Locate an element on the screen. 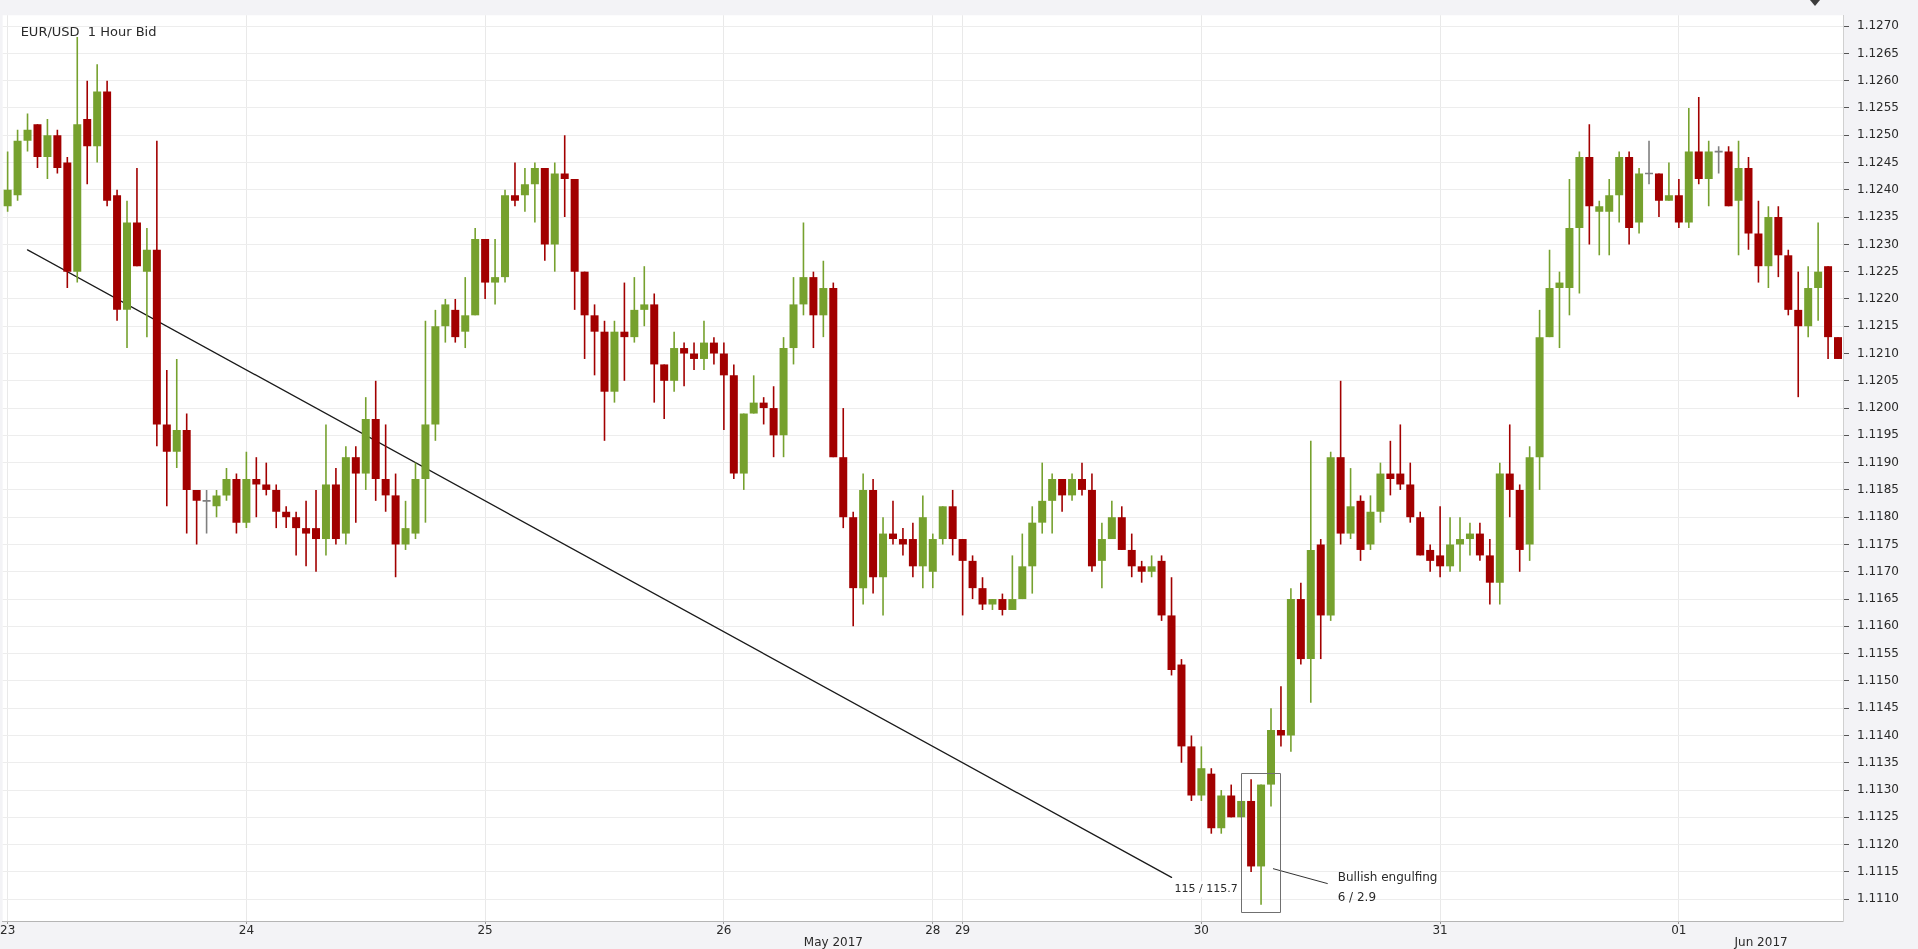  y-tick-label: 1.1210 is located at coordinates (1878, 352).